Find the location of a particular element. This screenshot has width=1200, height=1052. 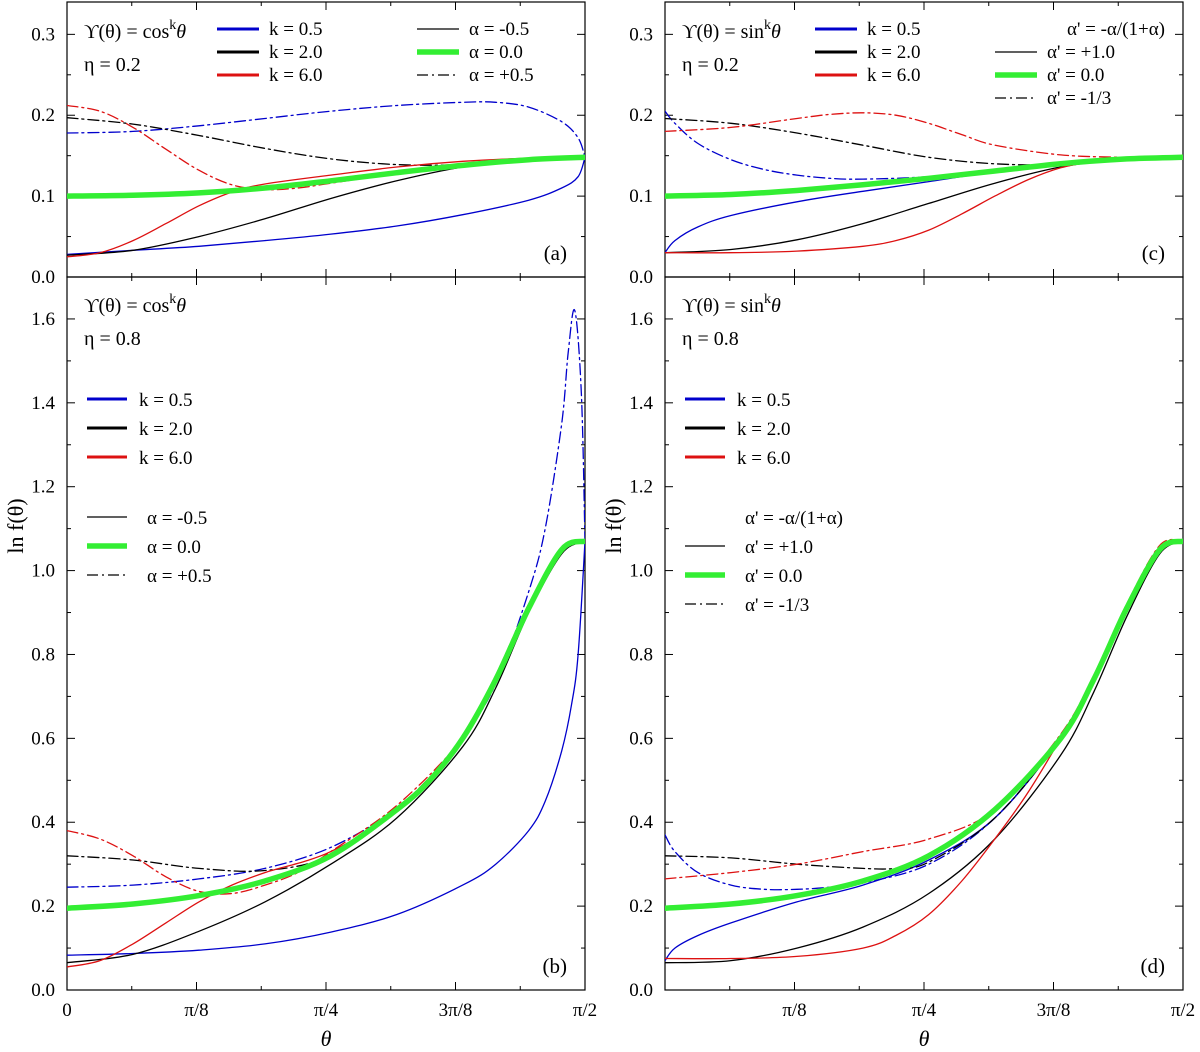

x-tick-label: π/2 is located at coordinates (585, 1010).